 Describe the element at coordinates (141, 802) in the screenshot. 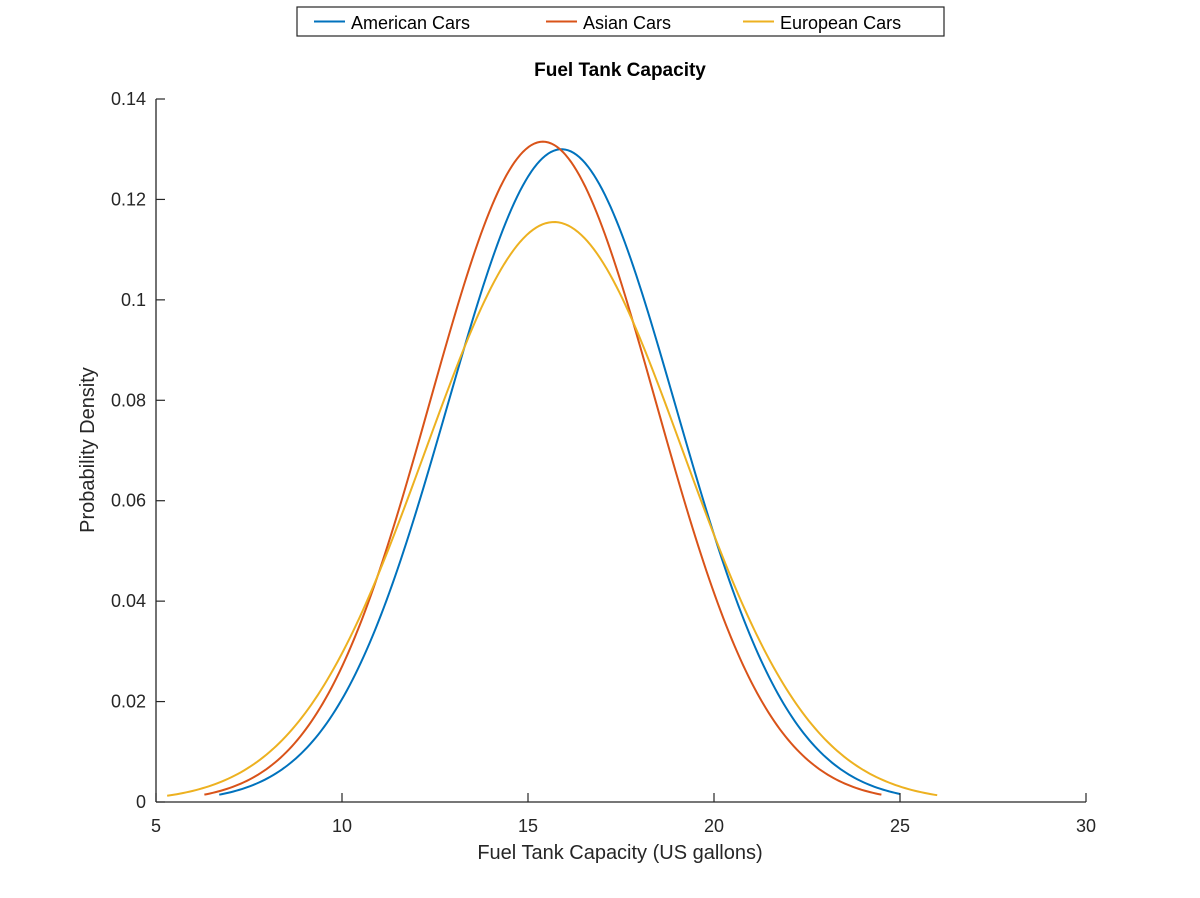

I see `y-tick-label: 0` at that location.